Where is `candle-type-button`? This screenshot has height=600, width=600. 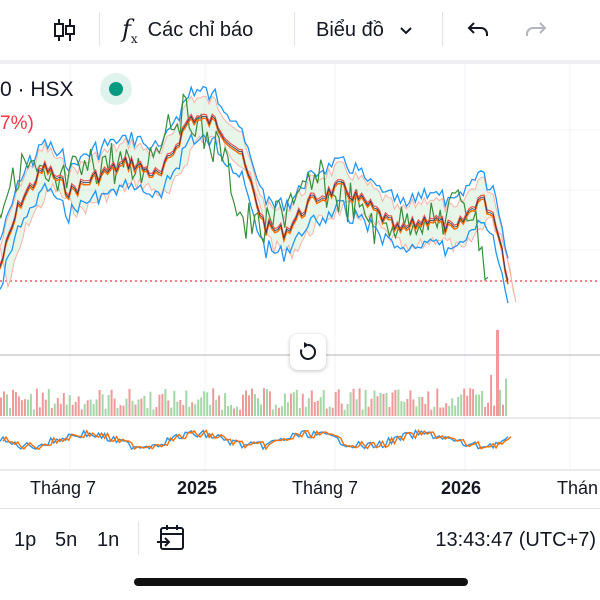 candle-type-button is located at coordinates (64, 30).